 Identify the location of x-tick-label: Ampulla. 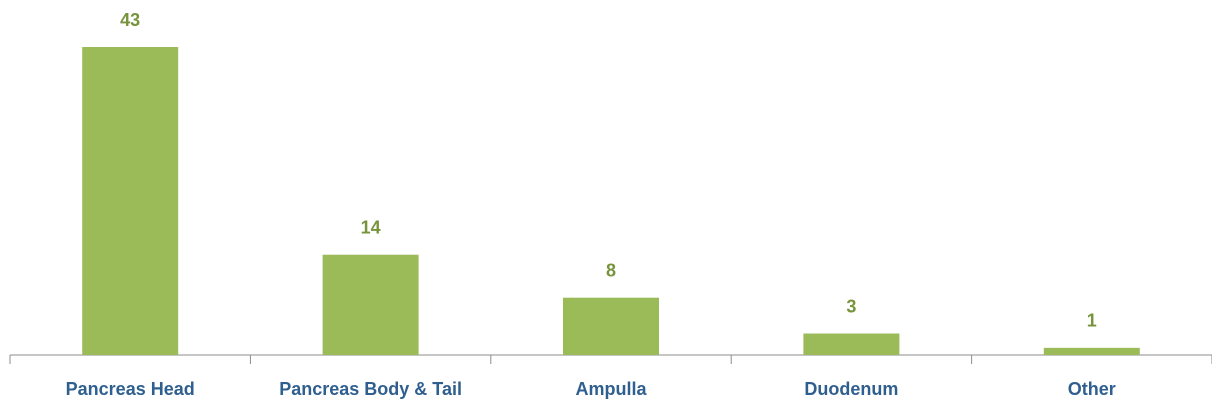
(611, 389).